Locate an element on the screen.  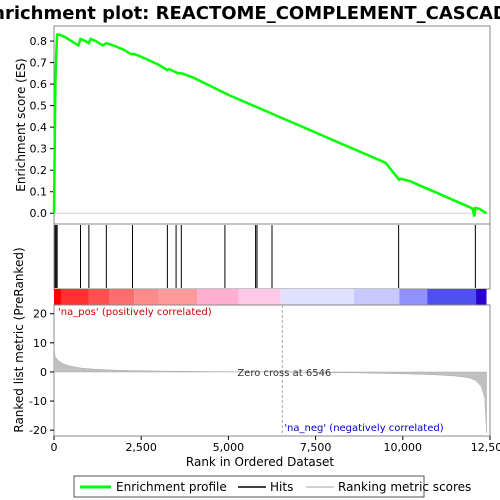
zero-cross-label: Zero cross at 6546 is located at coordinates (284, 373).